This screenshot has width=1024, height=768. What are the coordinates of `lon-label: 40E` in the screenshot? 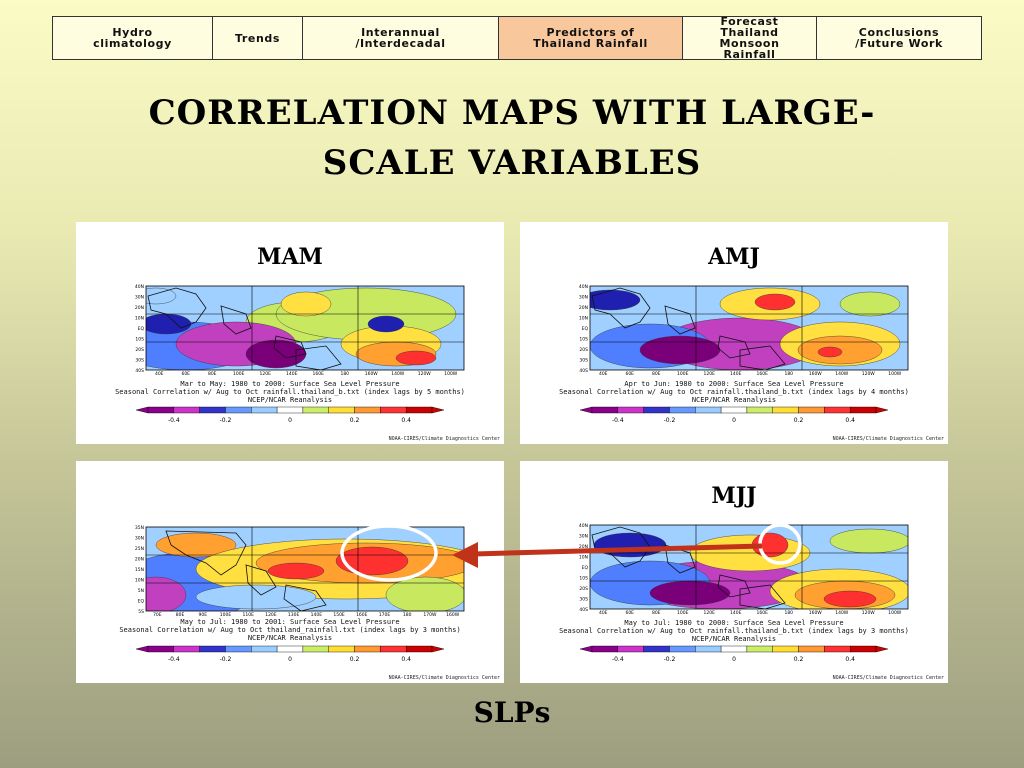 It's located at (159, 373).